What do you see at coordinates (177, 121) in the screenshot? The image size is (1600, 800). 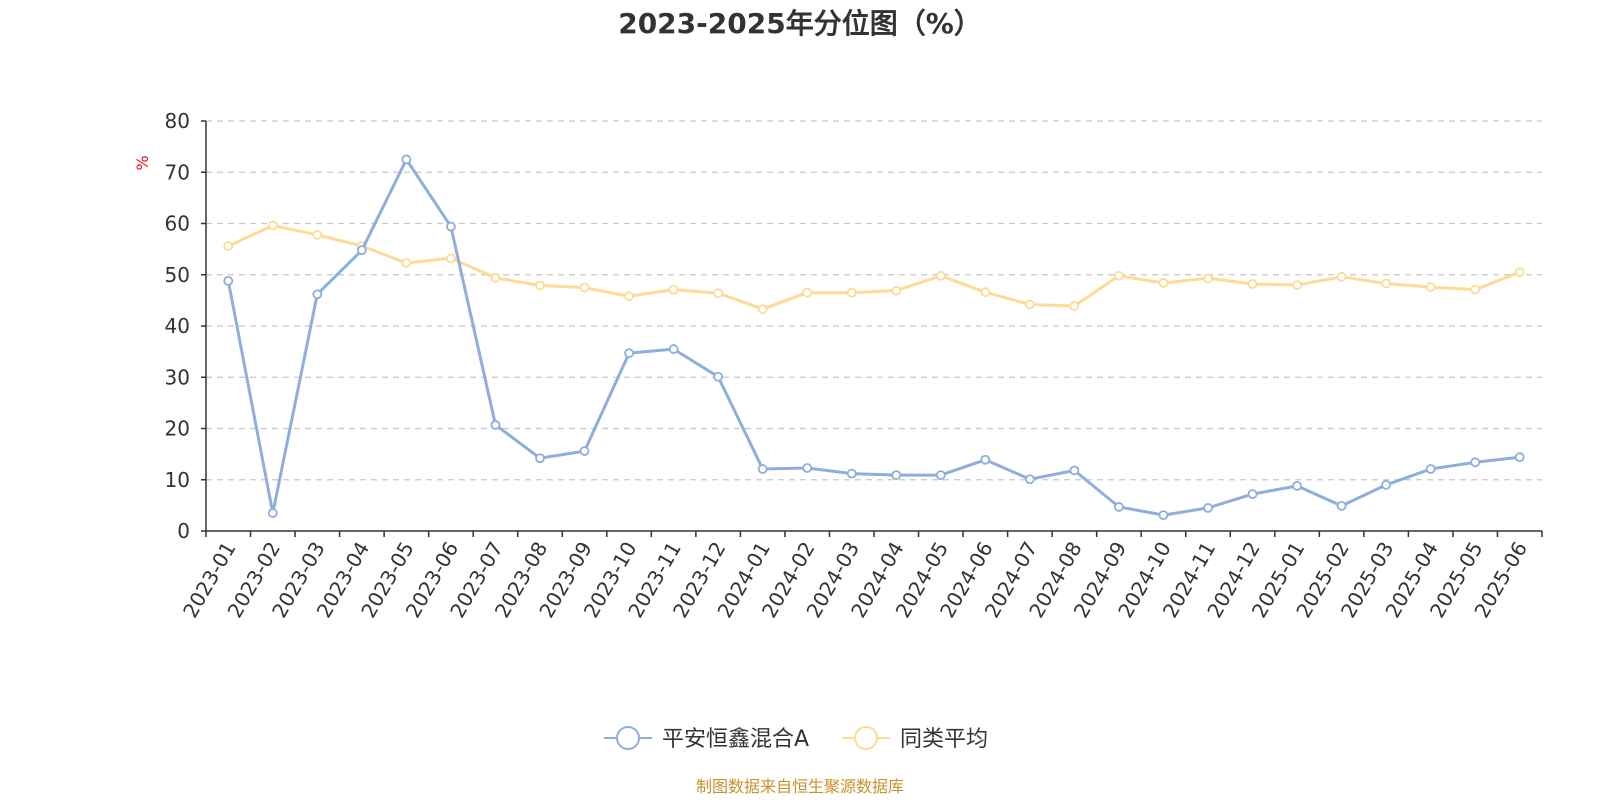 I see `y-tick-label-80: 80` at bounding box center [177, 121].